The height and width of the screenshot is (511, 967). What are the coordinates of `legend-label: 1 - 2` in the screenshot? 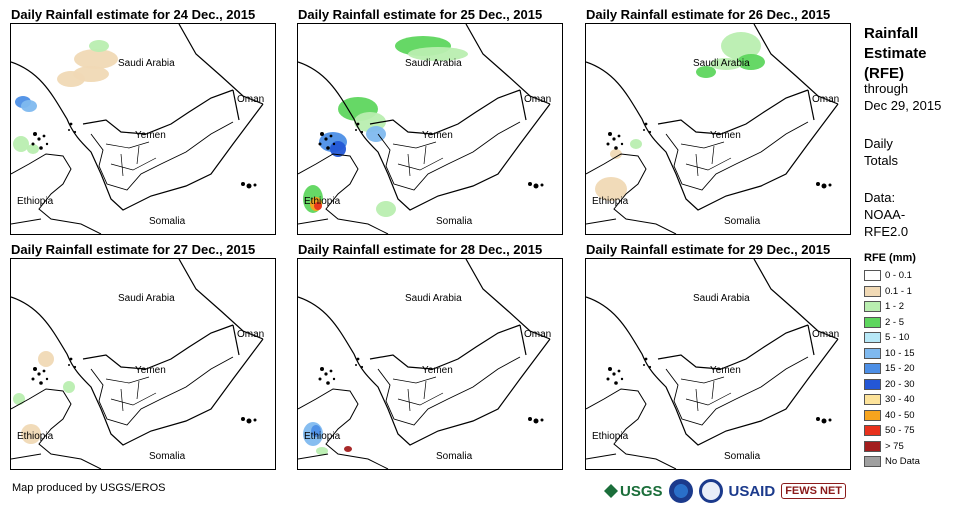 It's located at (895, 307).